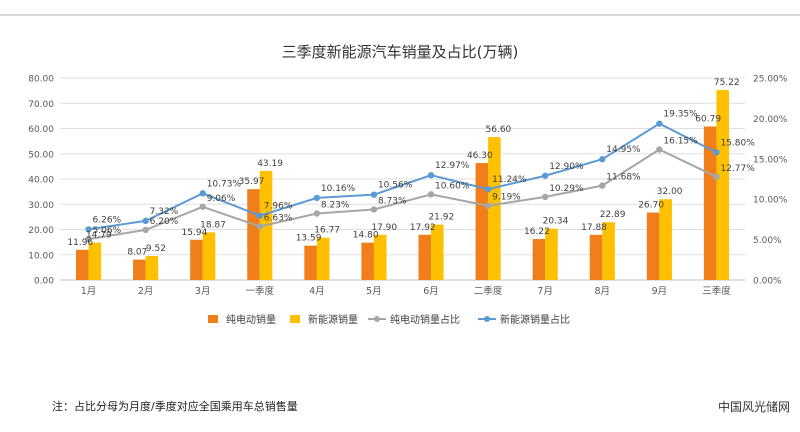 The image size is (800, 432). What do you see at coordinates (770, 201) in the screenshot?
I see `y-right-tick-label: 10.00%` at bounding box center [770, 201].